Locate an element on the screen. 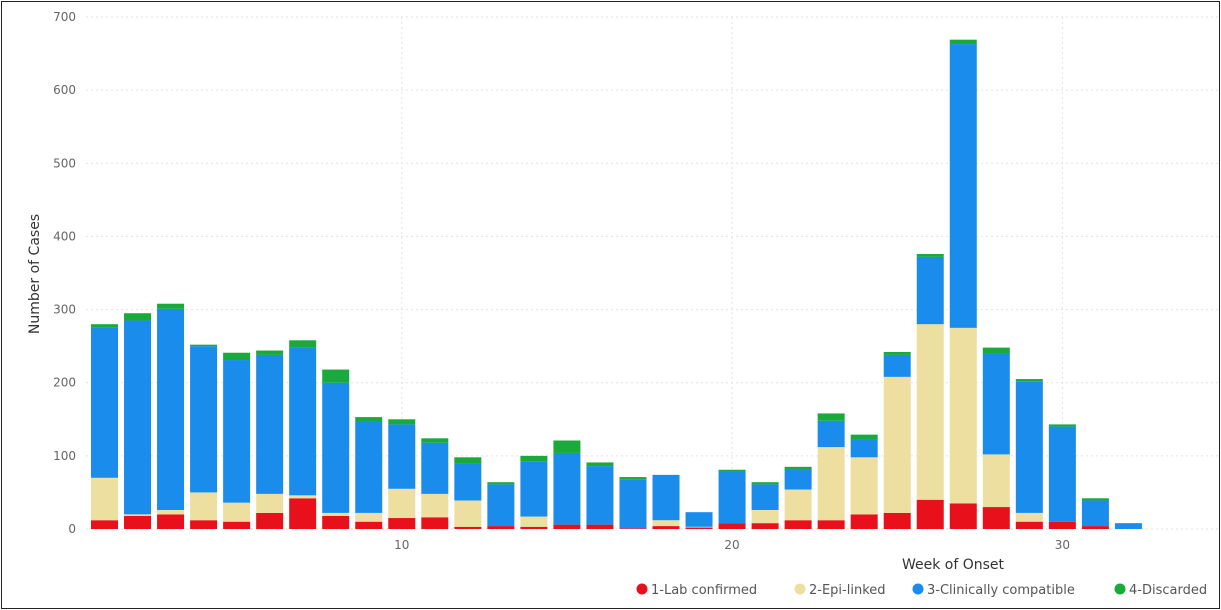 The height and width of the screenshot is (610, 1221). y-tick-label: 700 is located at coordinates (64, 17).